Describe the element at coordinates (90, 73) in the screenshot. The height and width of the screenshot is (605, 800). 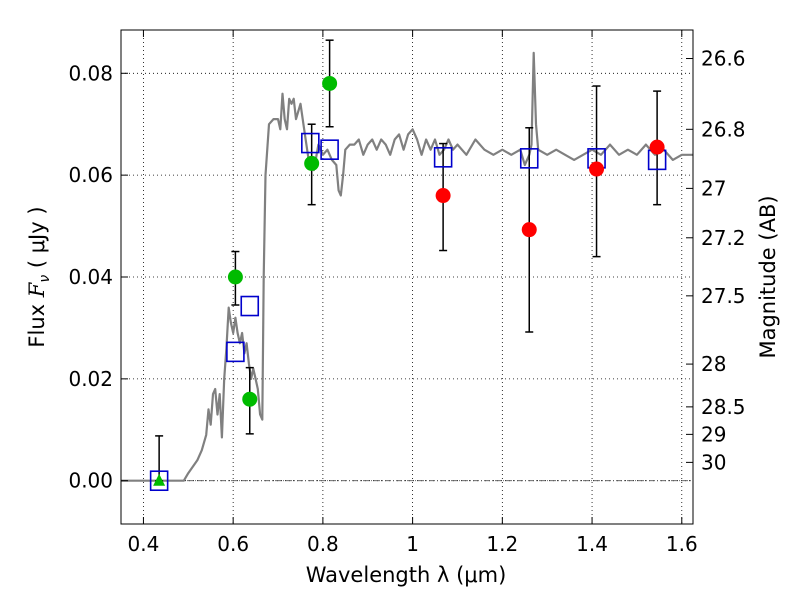
I see `y-tick-label: 0.08` at that location.